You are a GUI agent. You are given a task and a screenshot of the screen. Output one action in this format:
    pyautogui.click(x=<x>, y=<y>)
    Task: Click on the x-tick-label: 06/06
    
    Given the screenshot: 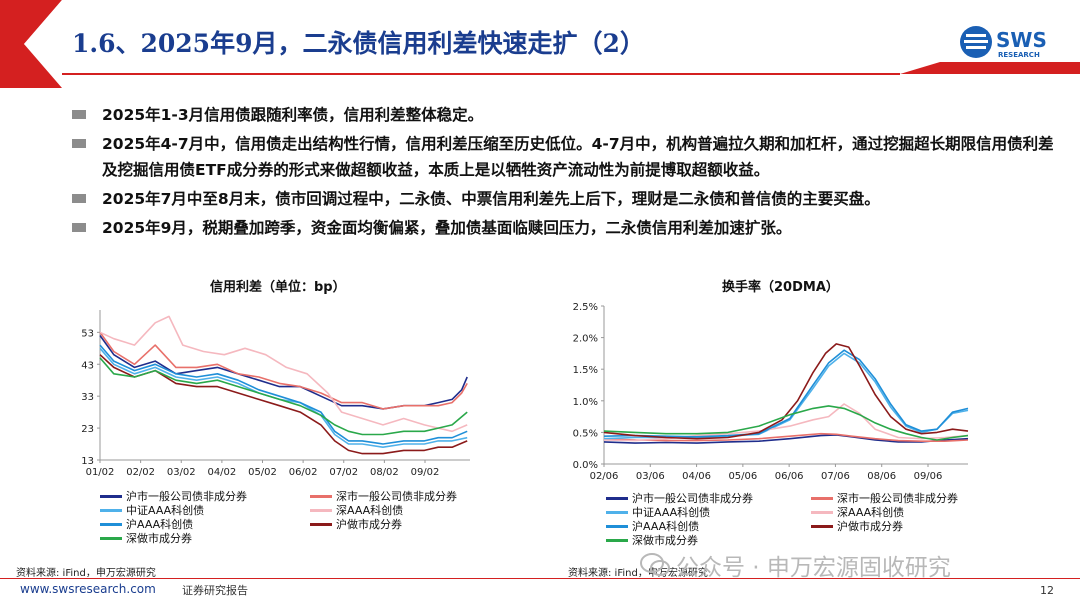 What is the action you would take?
    pyautogui.click(x=789, y=476)
    